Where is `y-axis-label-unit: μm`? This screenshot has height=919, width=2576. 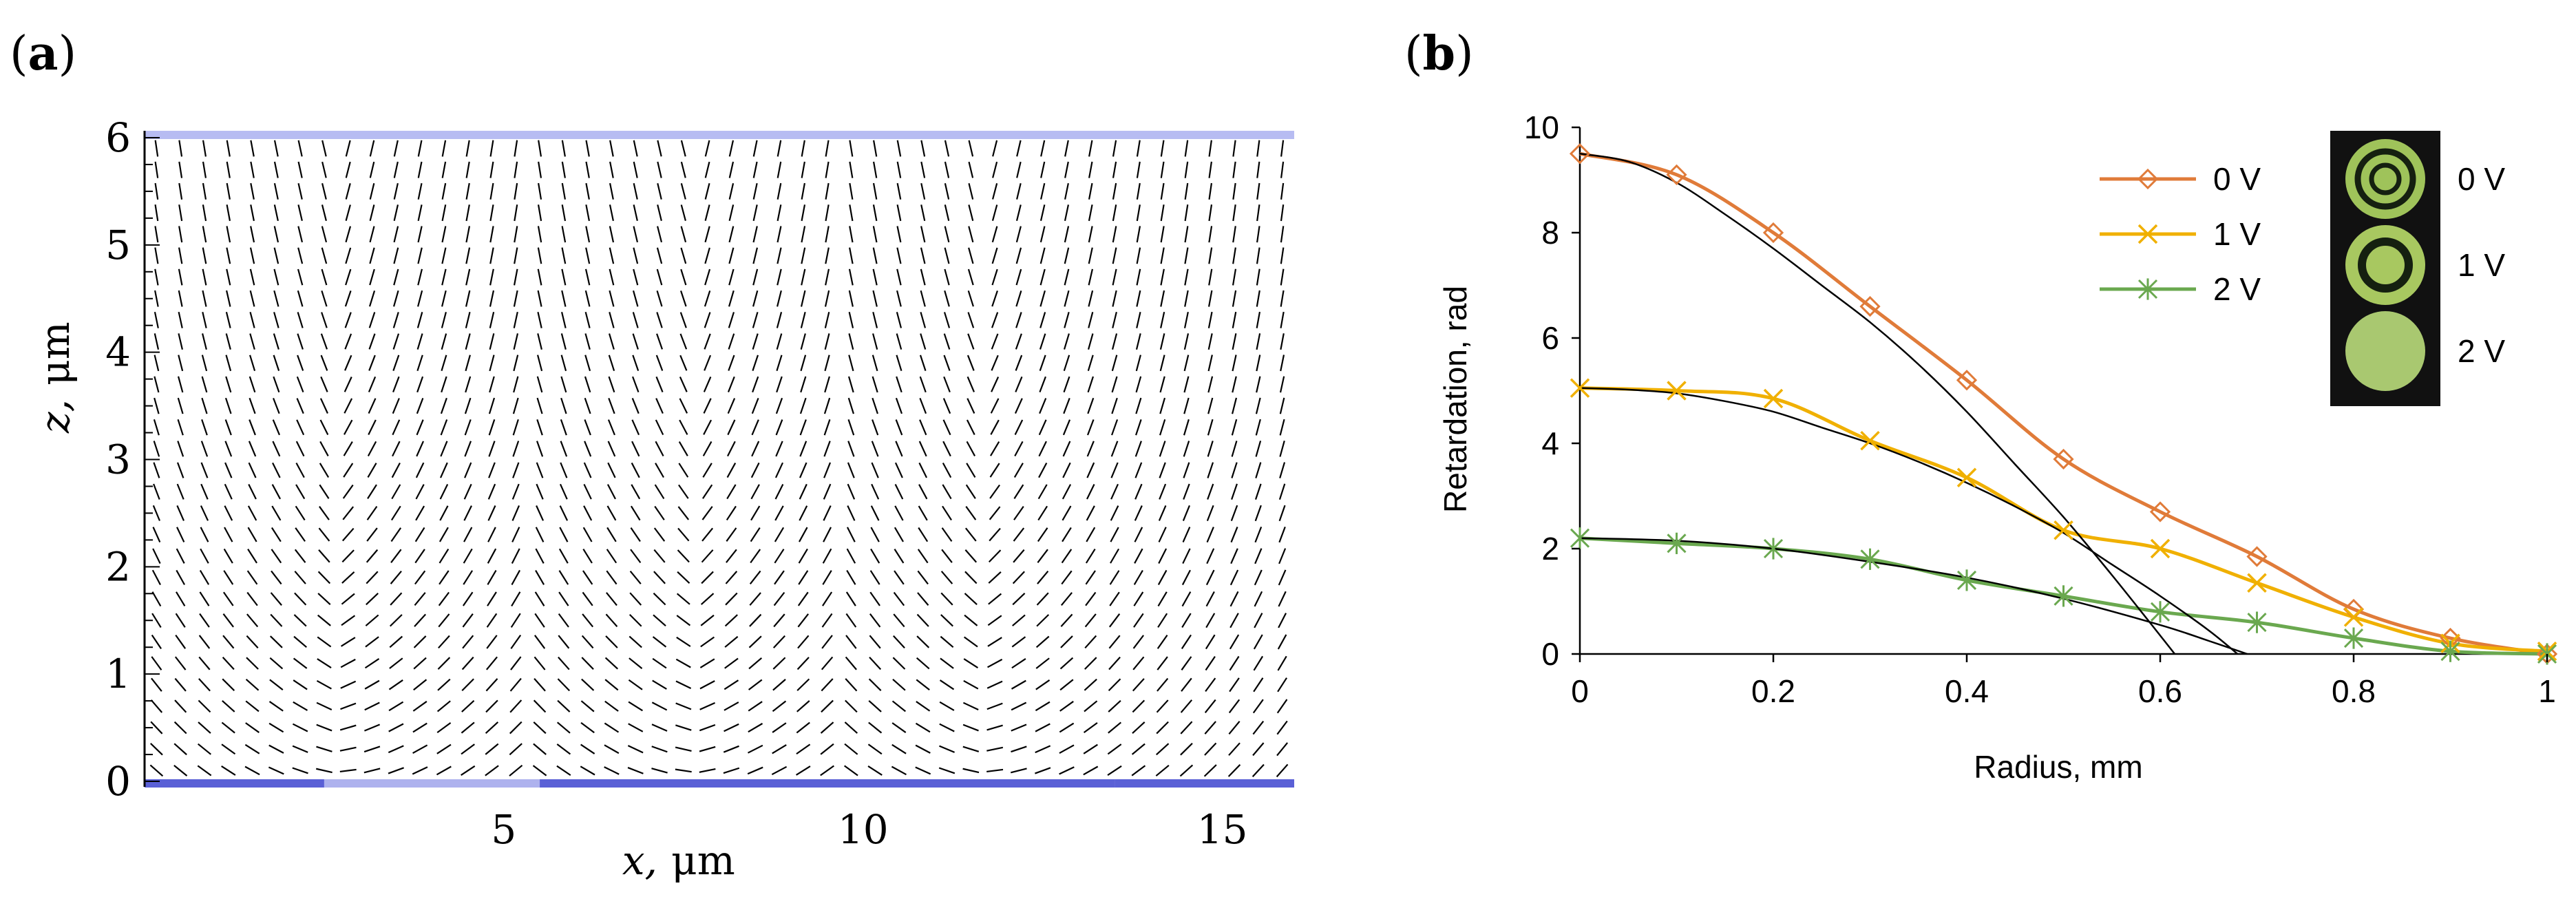
y-axis-label-unit: μm is located at coordinates (55, 353).